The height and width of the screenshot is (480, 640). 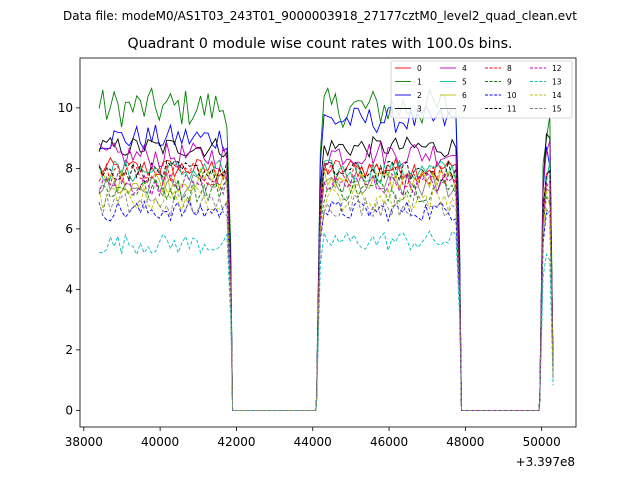 I want to click on x-tick-label: 44000, so click(x=313, y=442).